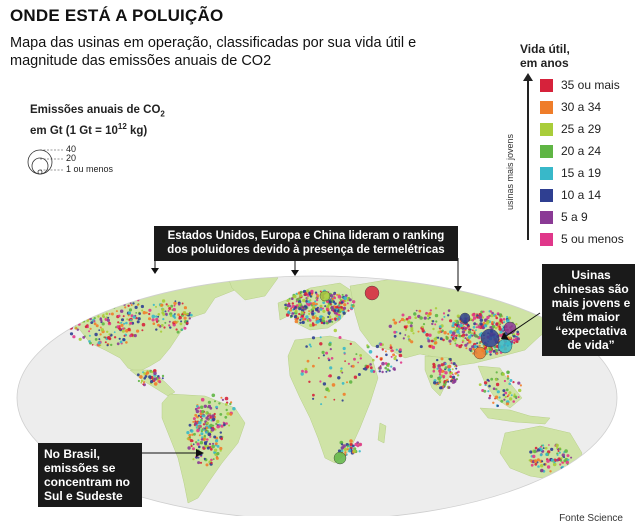  I want to click on life-title-line1: Vida útil,, so click(545, 49).